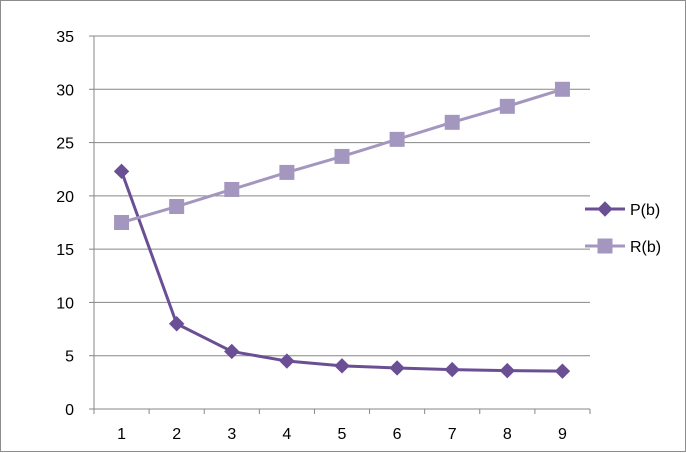 This screenshot has height=453, width=686. I want to click on x-tick-label: 9, so click(562, 434).